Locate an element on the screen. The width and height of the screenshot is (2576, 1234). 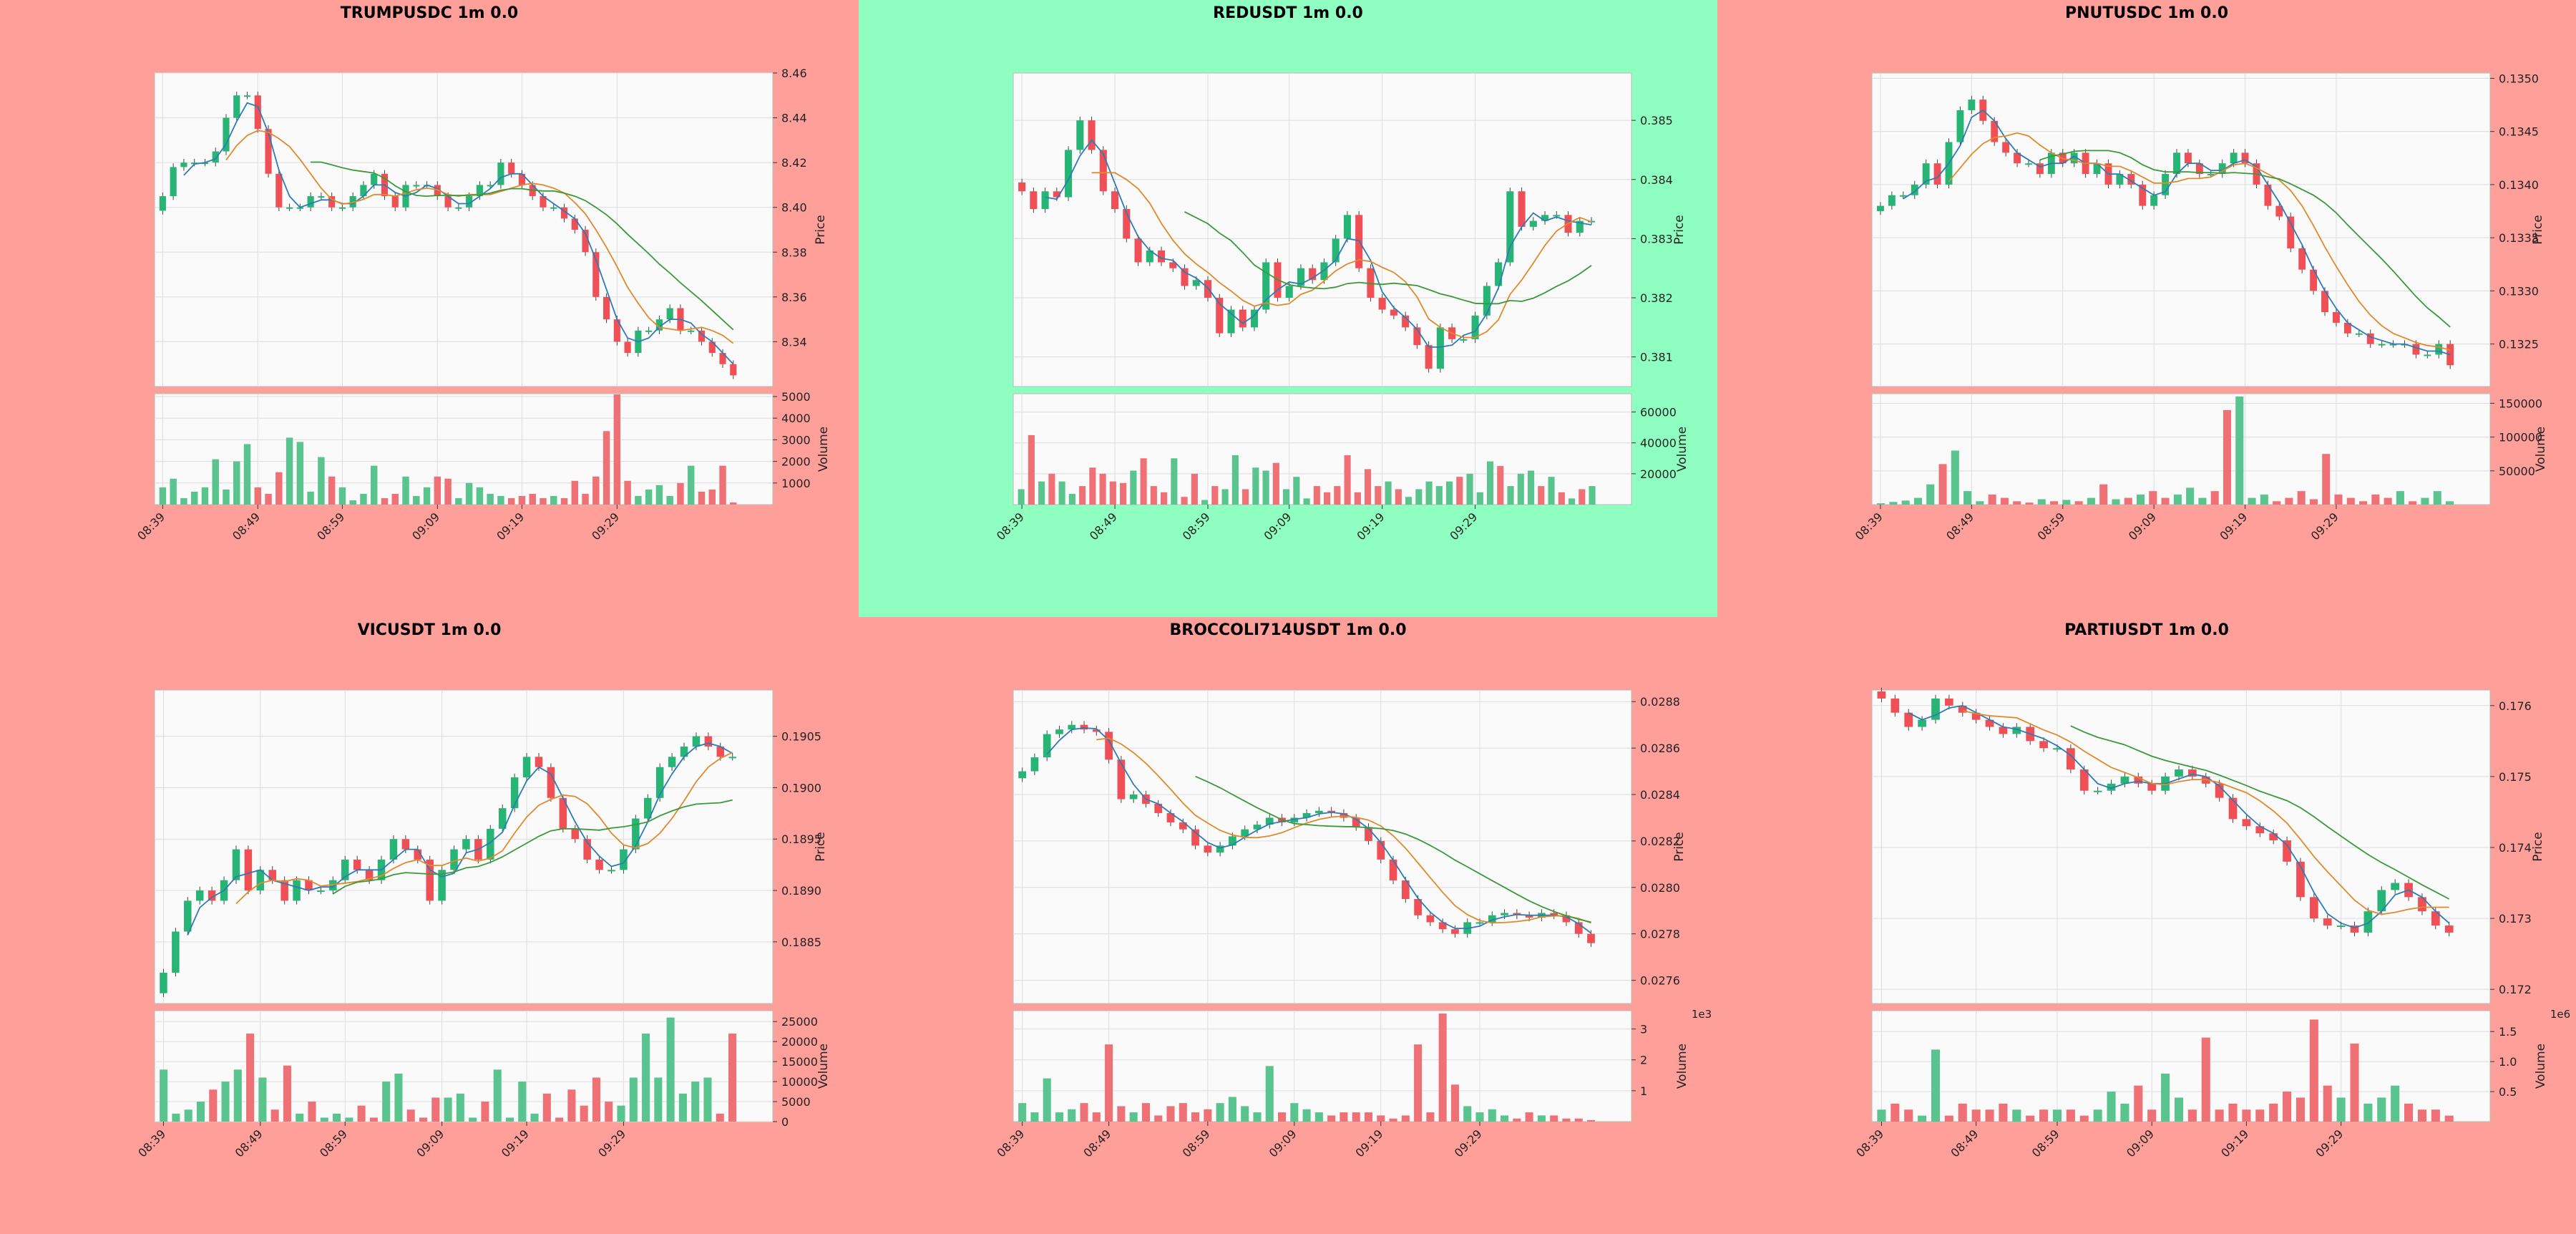
volume-tick-label: 10000 is located at coordinates (799, 1082).